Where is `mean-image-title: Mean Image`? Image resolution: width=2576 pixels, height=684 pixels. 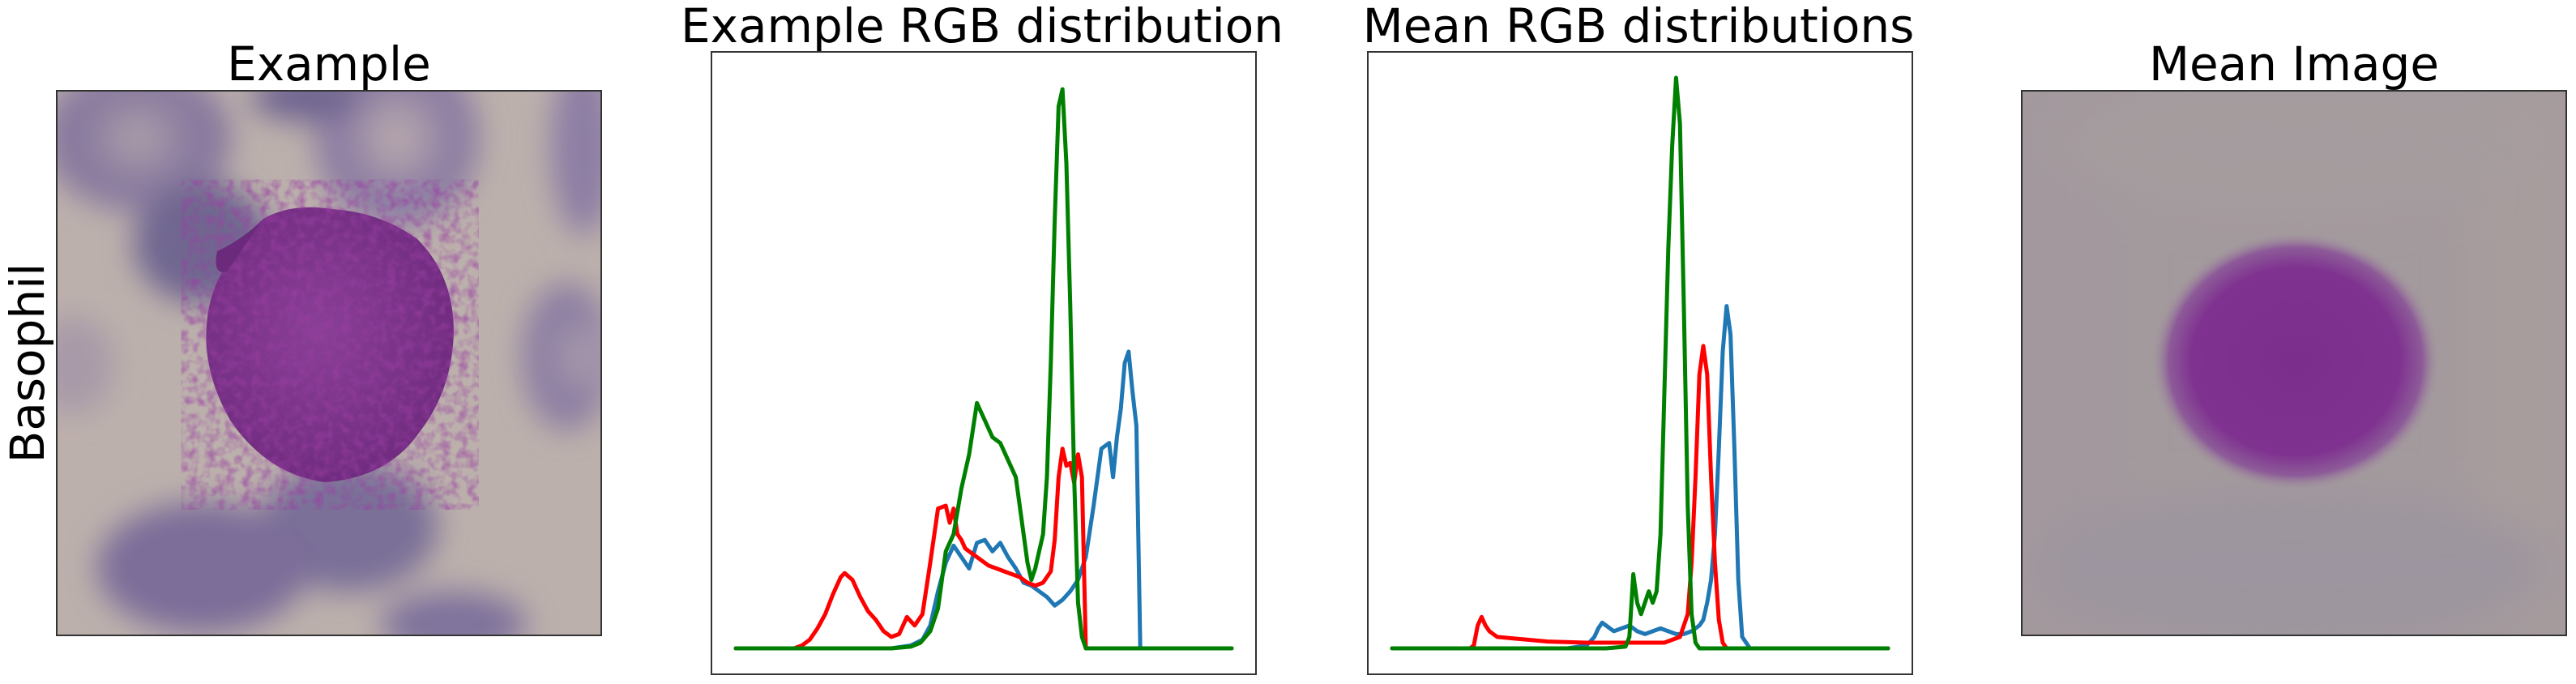
mean-image-title: Mean Image is located at coordinates (2294, 64).